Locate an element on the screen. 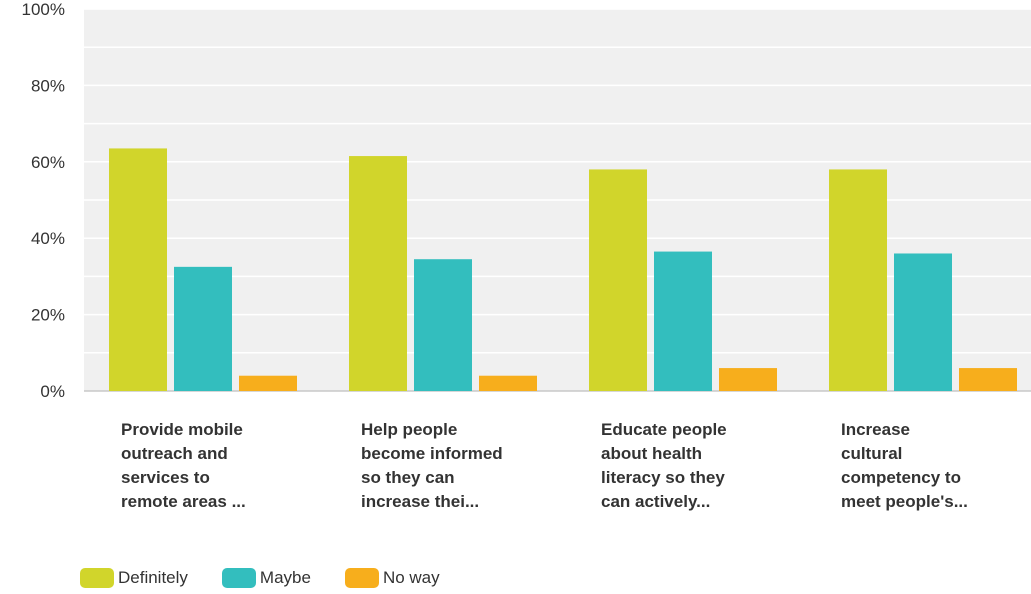 This screenshot has height=594, width=1031. legend-label-maybe: Maybe is located at coordinates (285, 577).